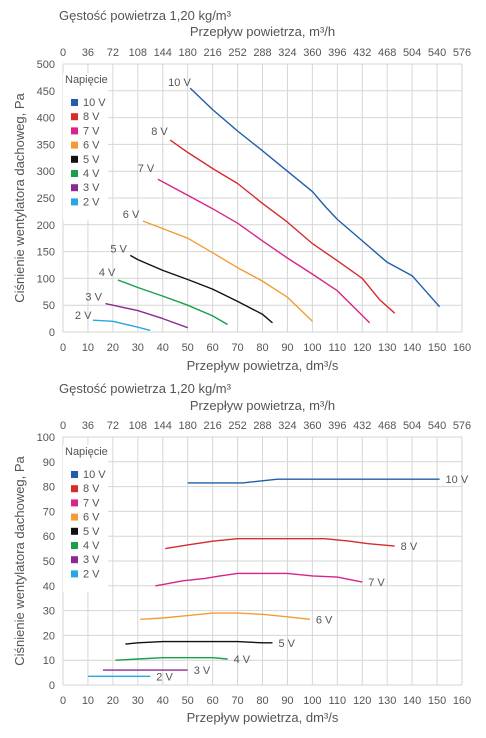 This screenshot has height=738, width=486. I want to click on x-tick-label: 40, so click(163, 701).